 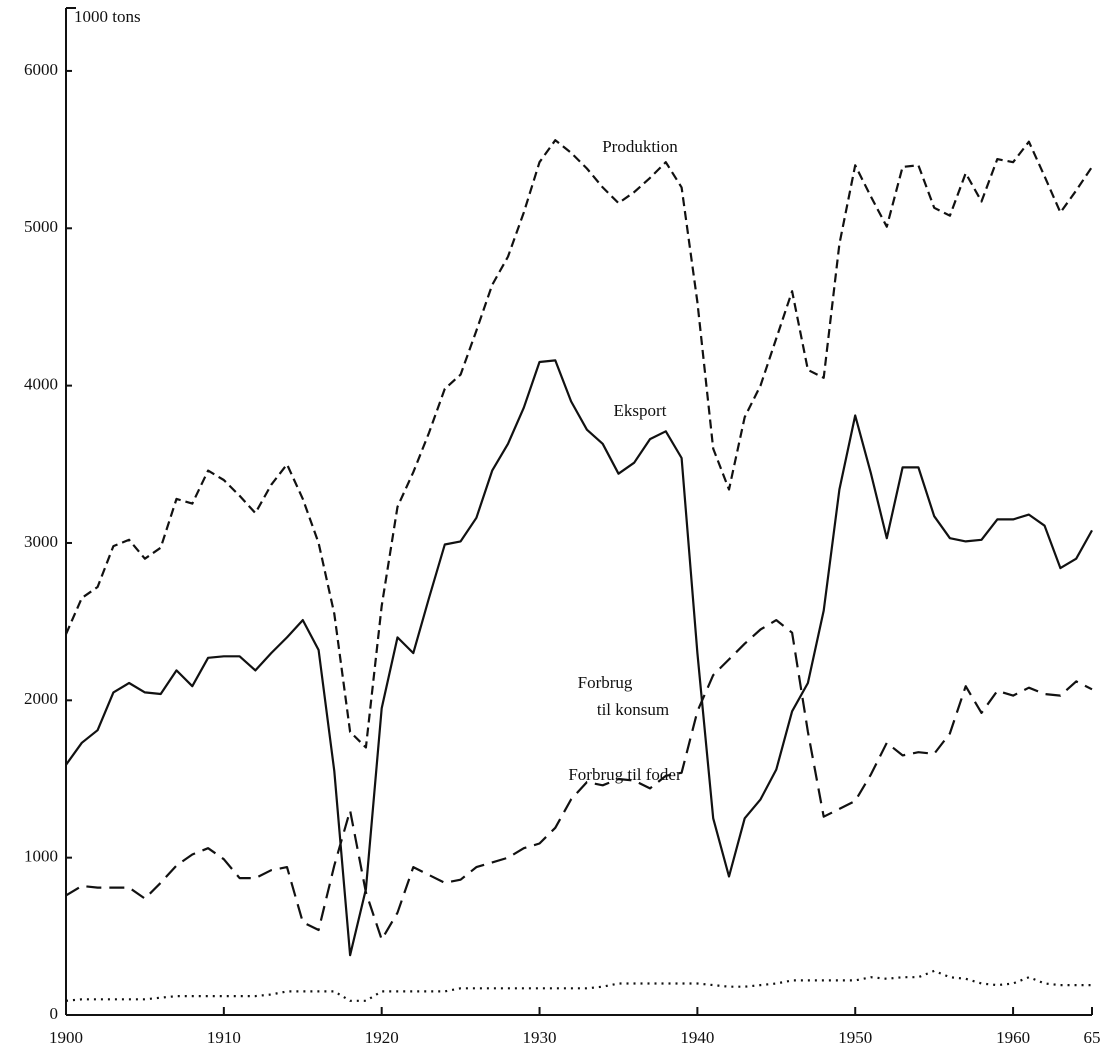 What do you see at coordinates (605, 682) in the screenshot?
I see `series-label: Forbrug` at bounding box center [605, 682].